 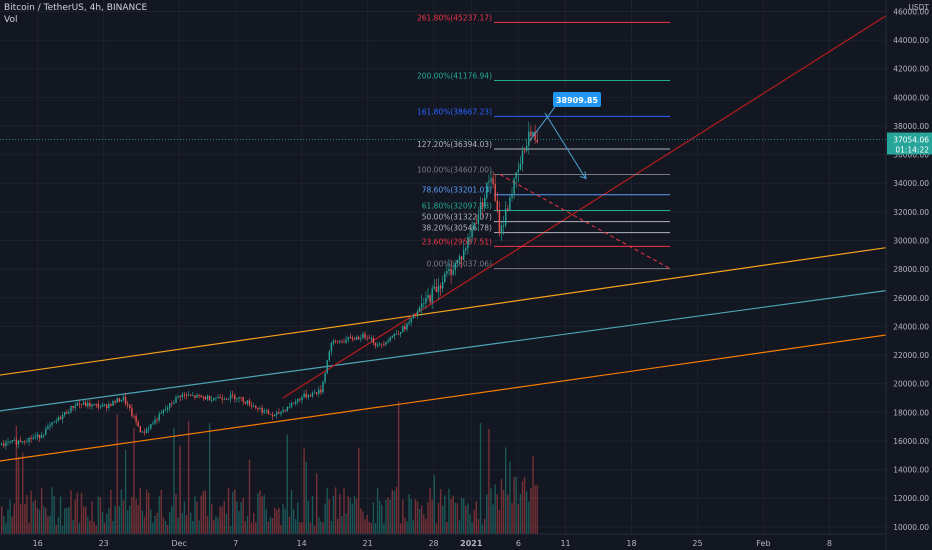 I want to click on y-axis-tick-label: 34000.00, so click(x=911, y=183).